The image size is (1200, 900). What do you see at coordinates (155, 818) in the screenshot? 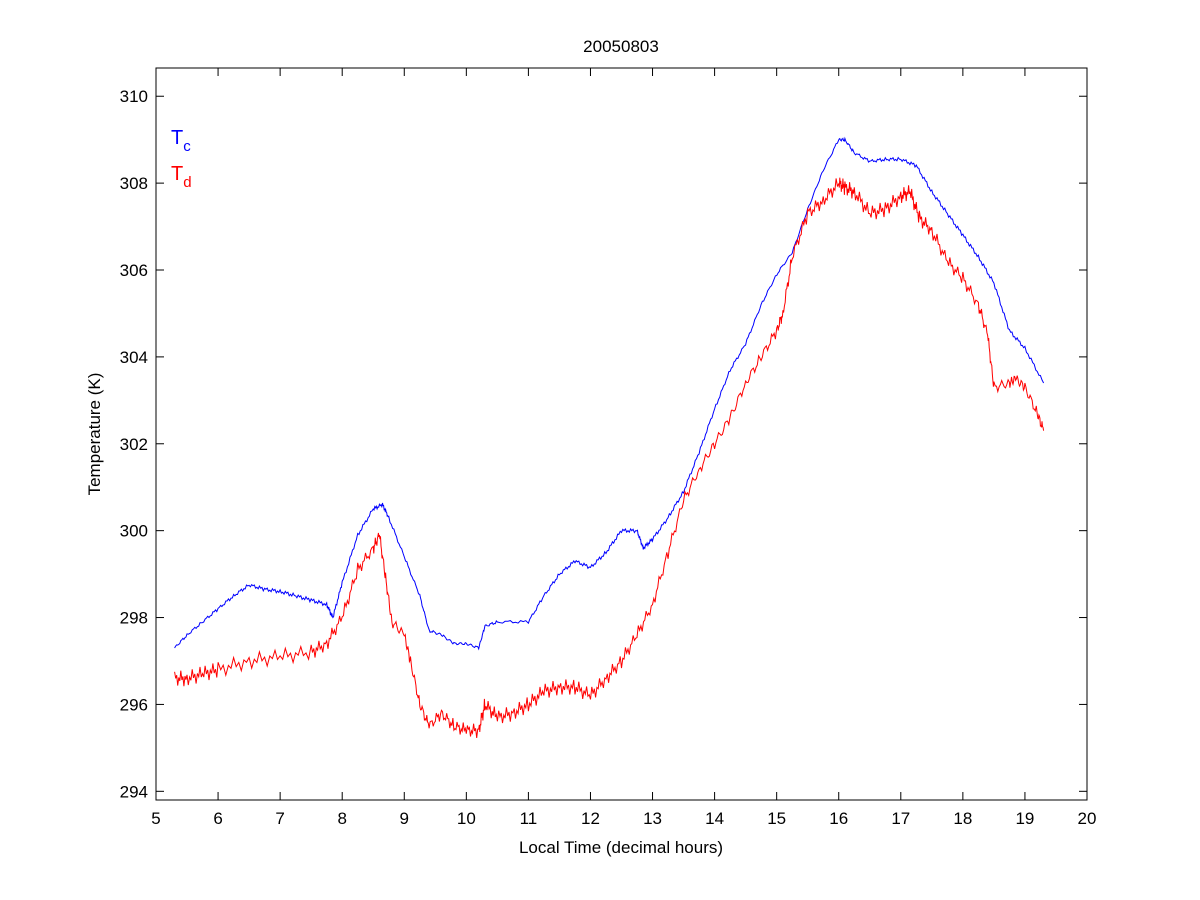
I see `x-tick-label: 5` at bounding box center [155, 818].